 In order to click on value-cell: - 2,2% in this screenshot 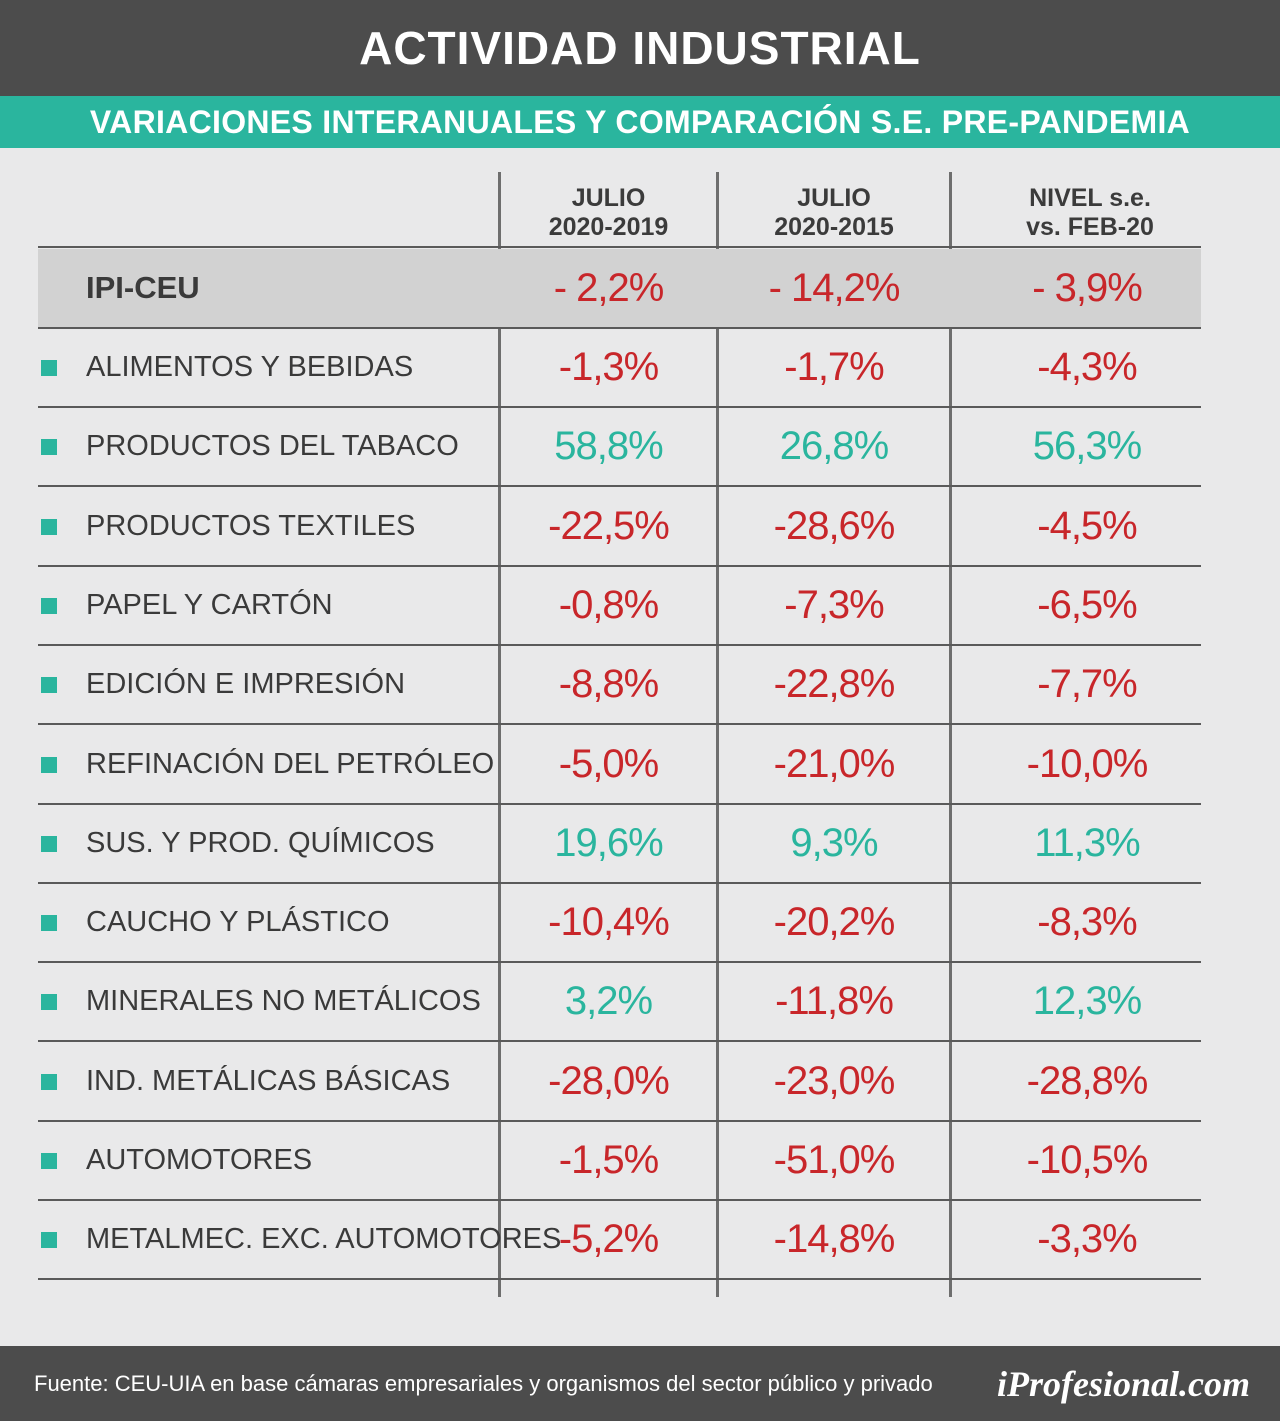, I will do `click(609, 287)`.